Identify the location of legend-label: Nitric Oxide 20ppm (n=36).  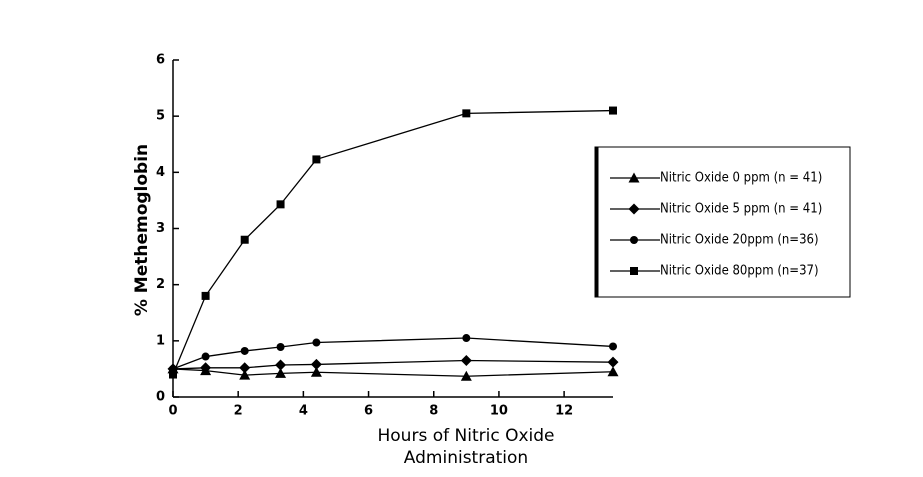
(739, 240).